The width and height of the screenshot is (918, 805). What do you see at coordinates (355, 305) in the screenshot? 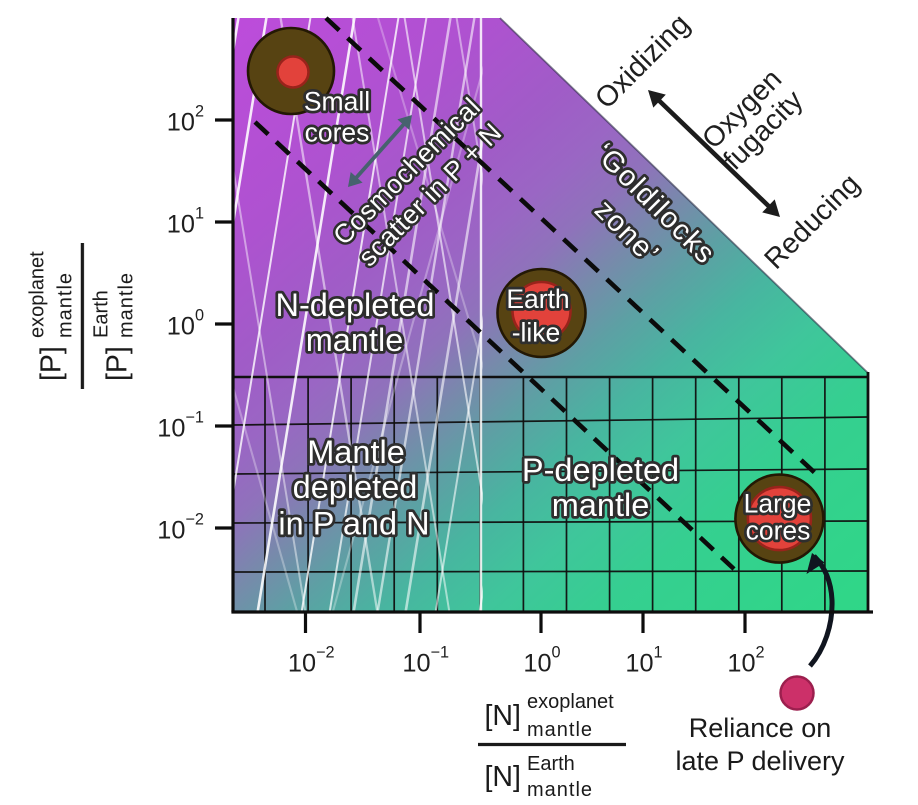
I see `svg-text: N-depleted` at bounding box center [355, 305].